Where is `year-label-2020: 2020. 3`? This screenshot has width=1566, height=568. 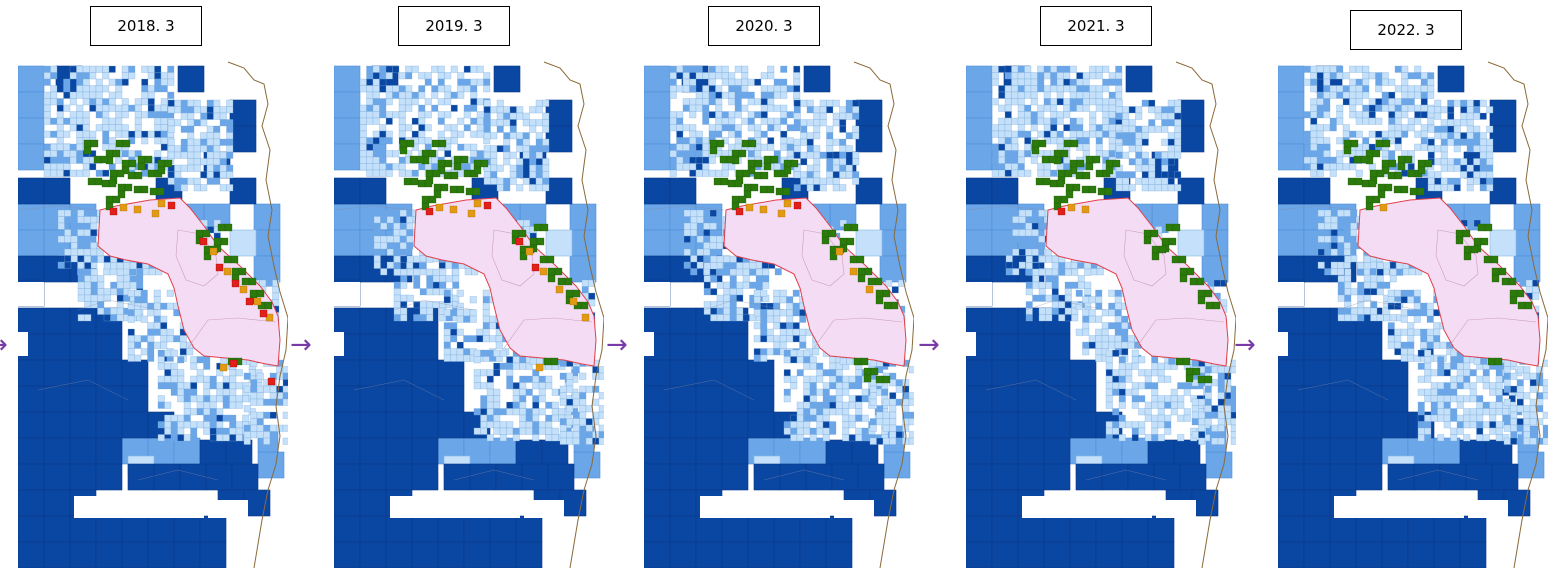
year-label-2020: 2020. 3 is located at coordinates (764, 26).